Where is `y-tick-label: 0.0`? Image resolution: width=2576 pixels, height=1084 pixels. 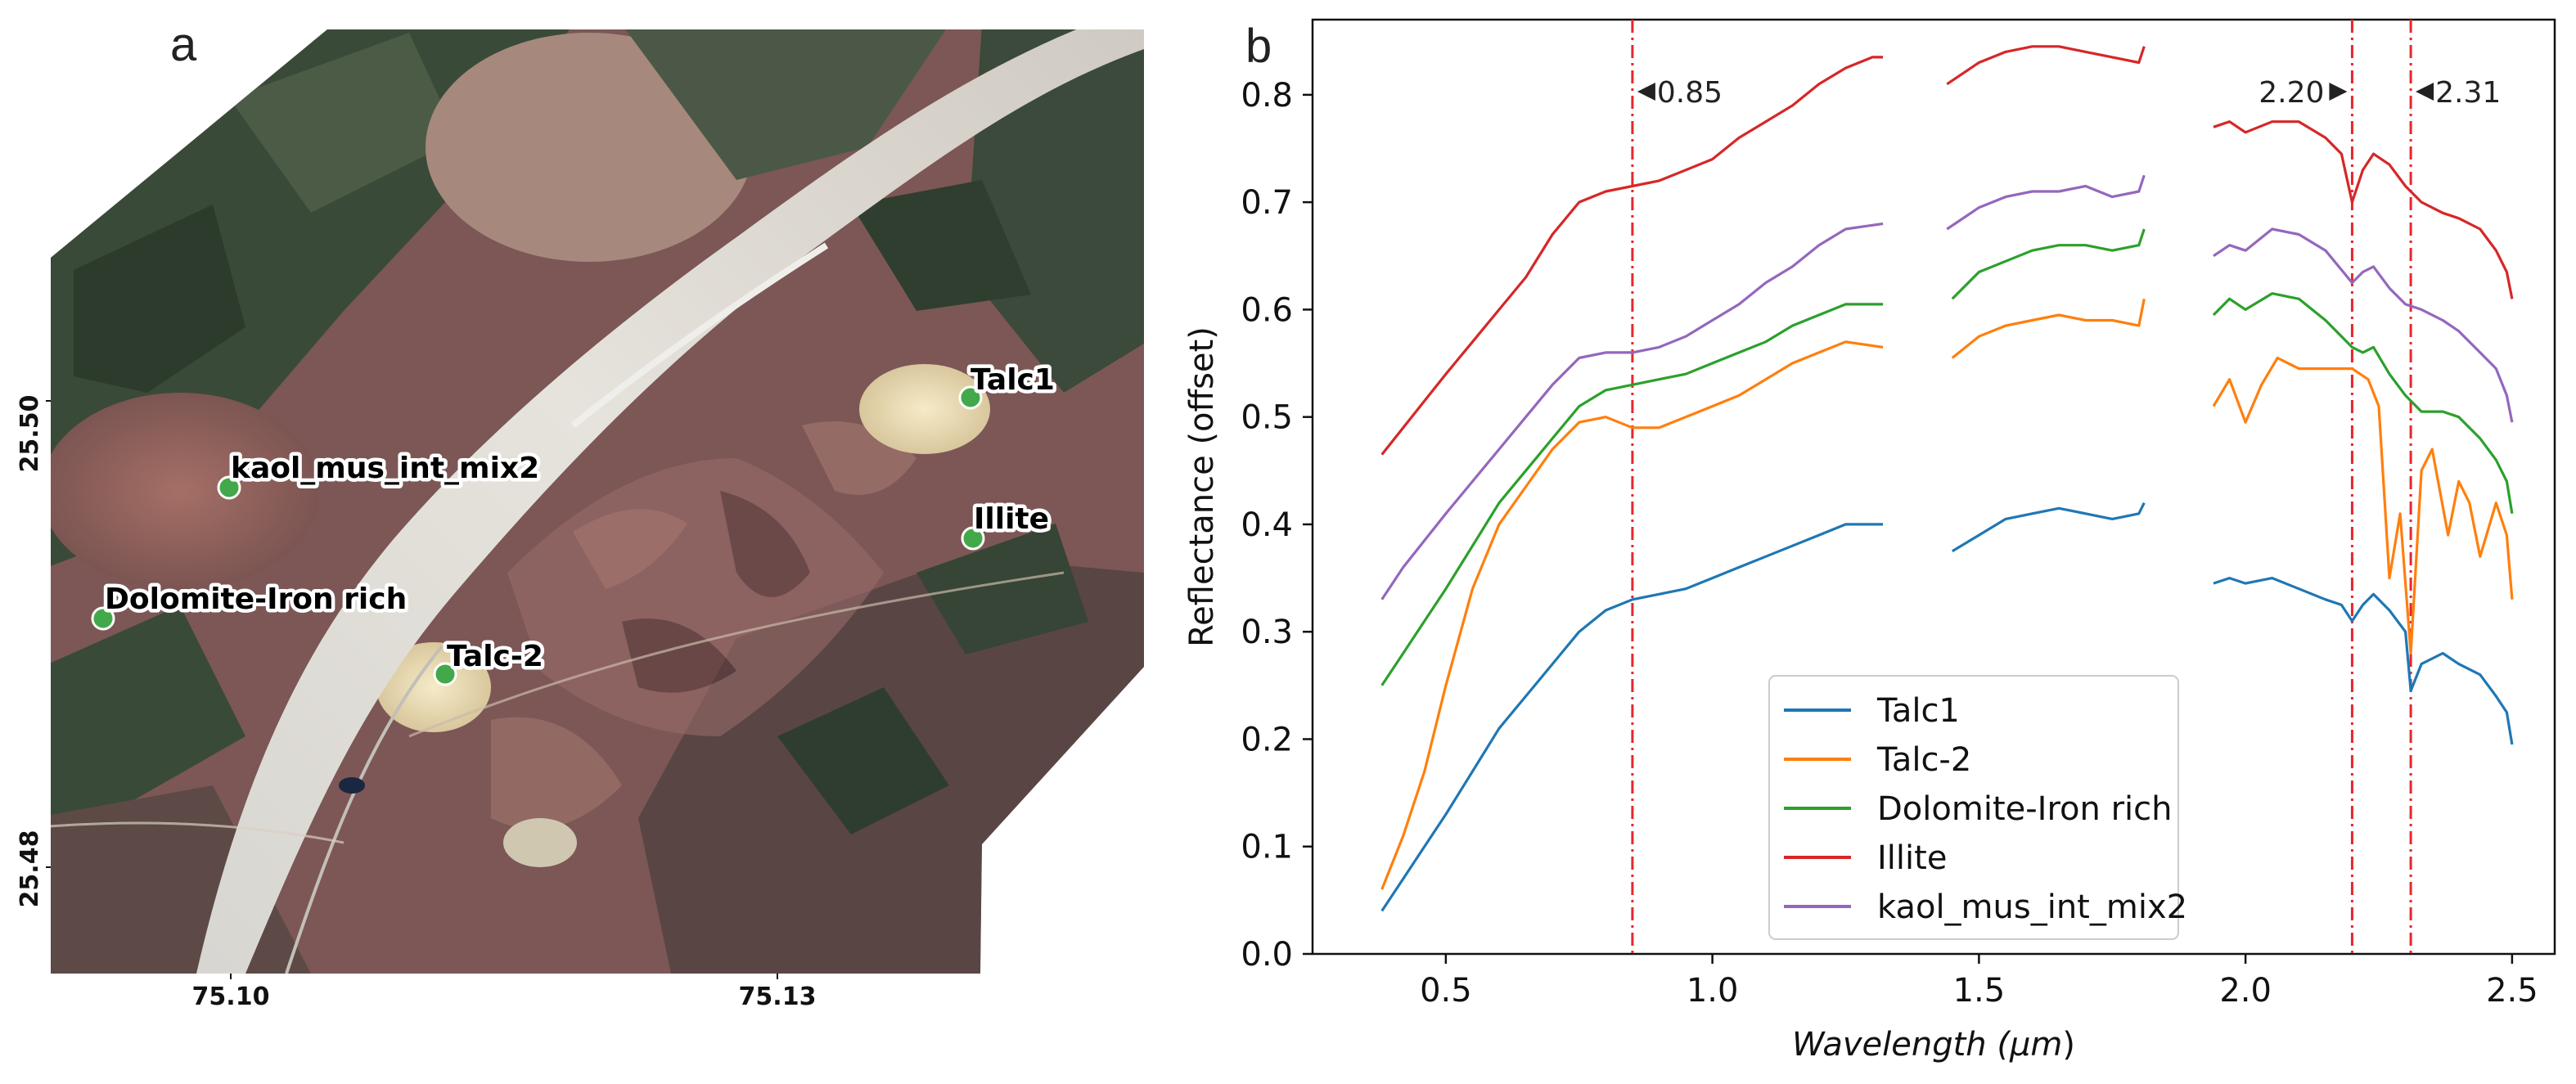
y-tick-label: 0.0 is located at coordinates (1267, 955).